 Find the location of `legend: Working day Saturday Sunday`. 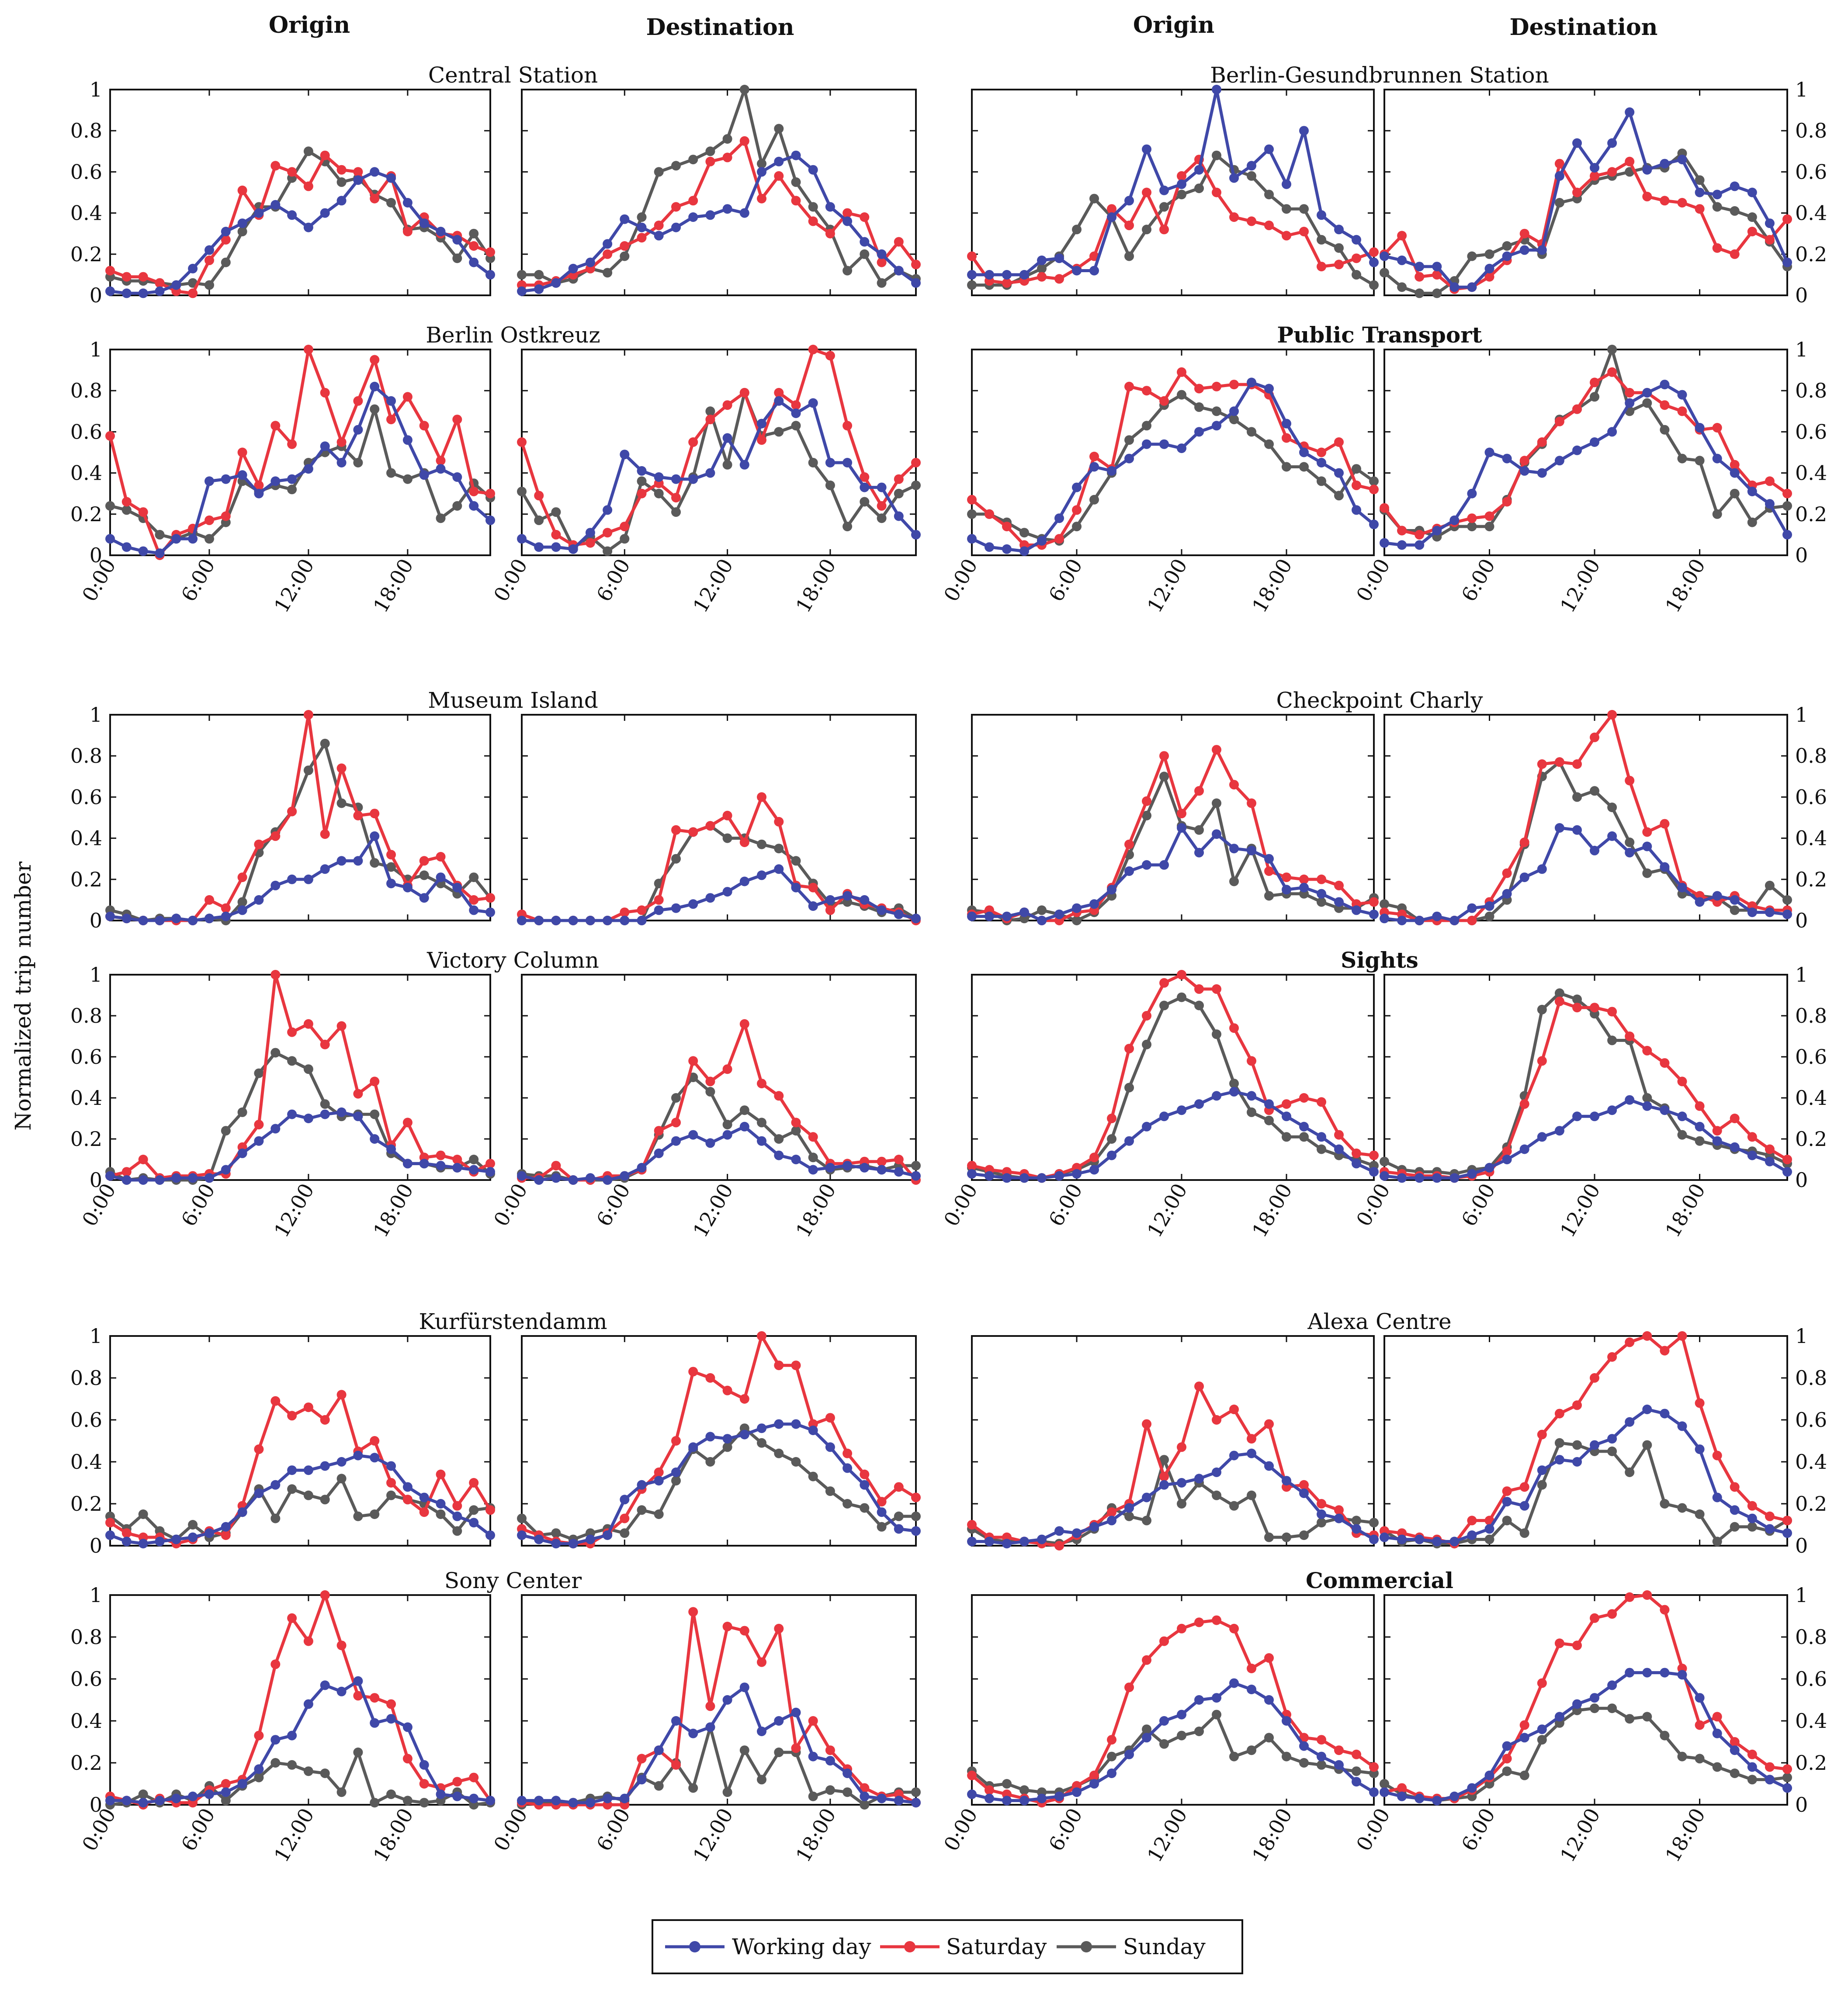

legend: Working day Saturday Sunday is located at coordinates (947, 1947).